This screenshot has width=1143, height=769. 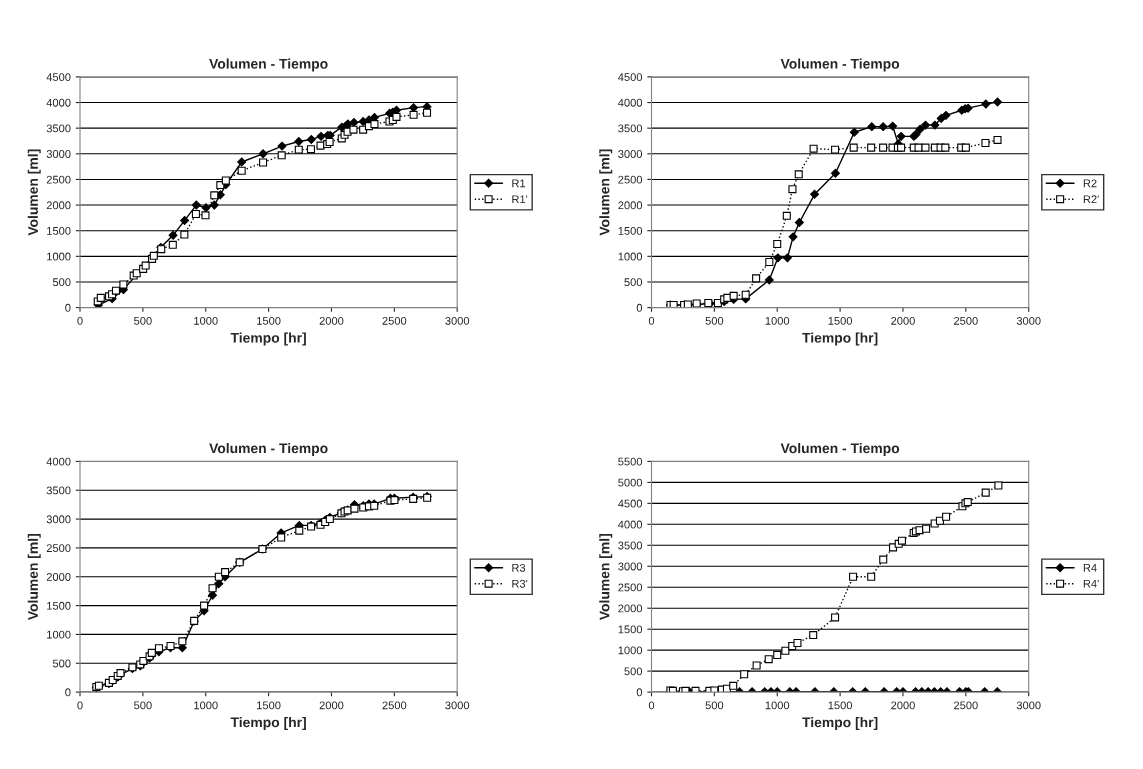 What do you see at coordinates (630, 482) in the screenshot?
I see `y-tick-label: 5000` at bounding box center [630, 482].